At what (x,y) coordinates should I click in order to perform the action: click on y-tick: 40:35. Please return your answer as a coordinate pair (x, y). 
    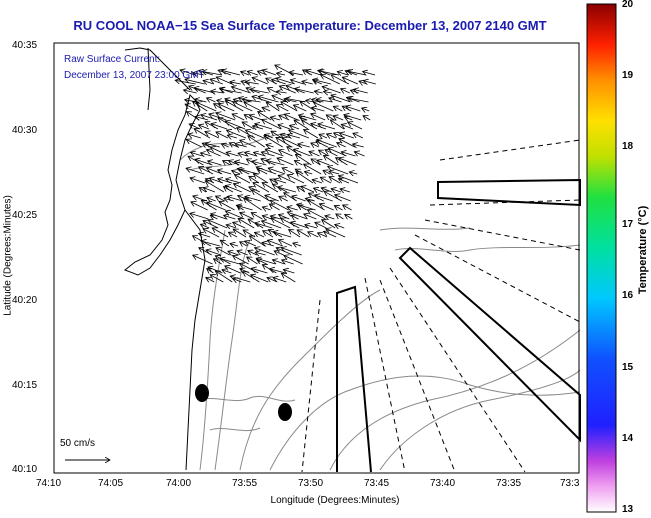
    Looking at the image, I should click on (25, 45).